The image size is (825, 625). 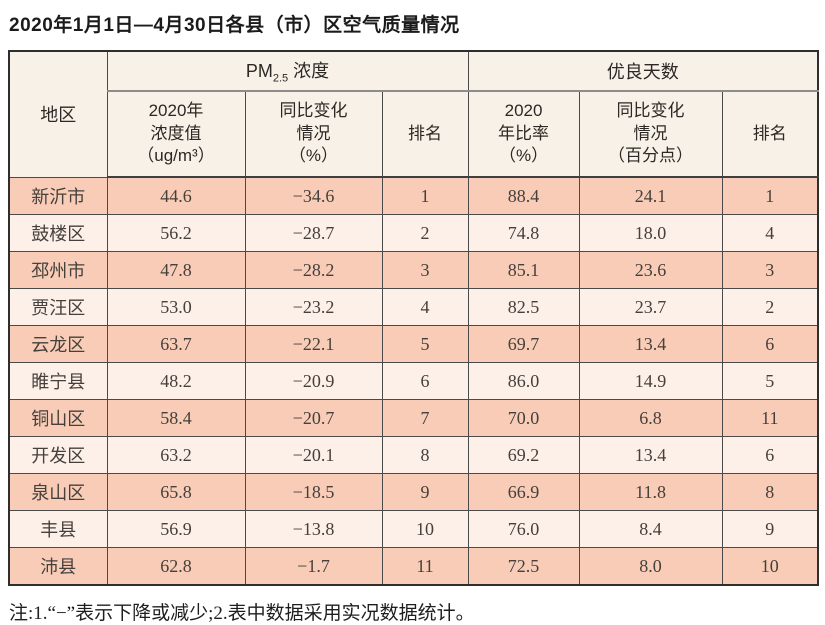 I want to click on column-group-pm25: PM2.5 浓度, so click(x=287, y=71).